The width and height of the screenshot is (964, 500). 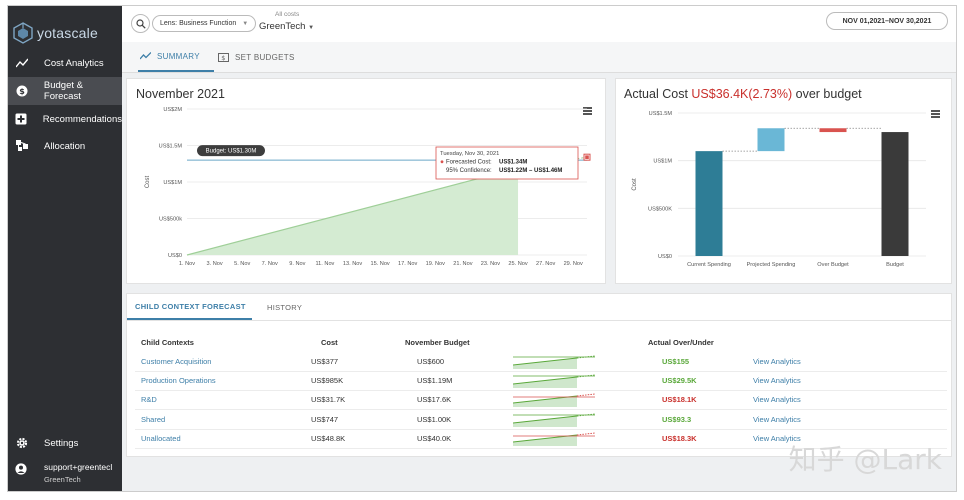 What do you see at coordinates (431, 361) in the screenshot?
I see `budget-value: US$600` at bounding box center [431, 361].